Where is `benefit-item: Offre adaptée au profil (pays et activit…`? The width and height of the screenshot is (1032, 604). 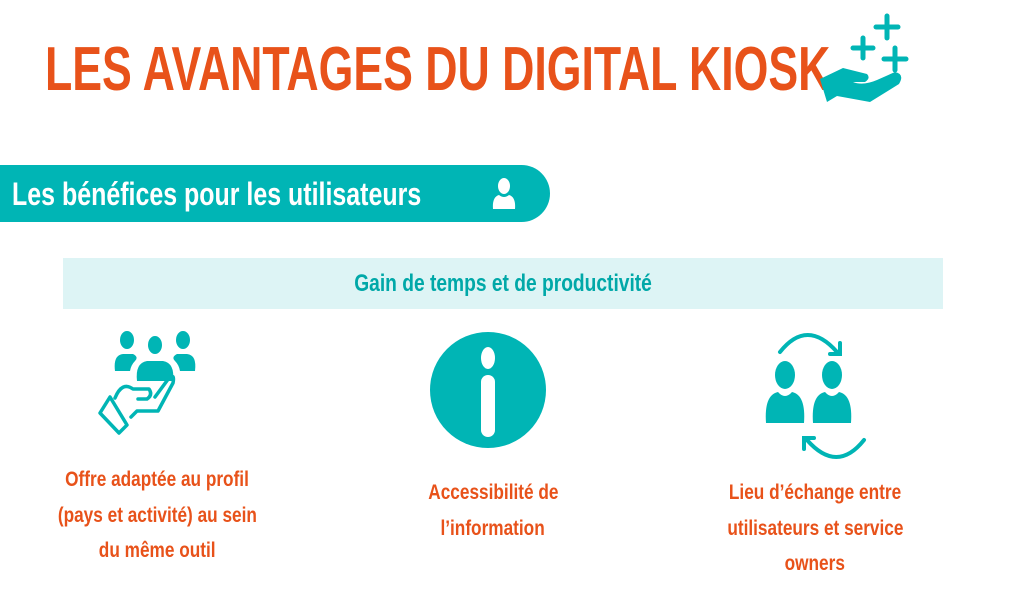
benefit-item: Offre adaptée au profil (pays et activit… is located at coordinates (158, 515).